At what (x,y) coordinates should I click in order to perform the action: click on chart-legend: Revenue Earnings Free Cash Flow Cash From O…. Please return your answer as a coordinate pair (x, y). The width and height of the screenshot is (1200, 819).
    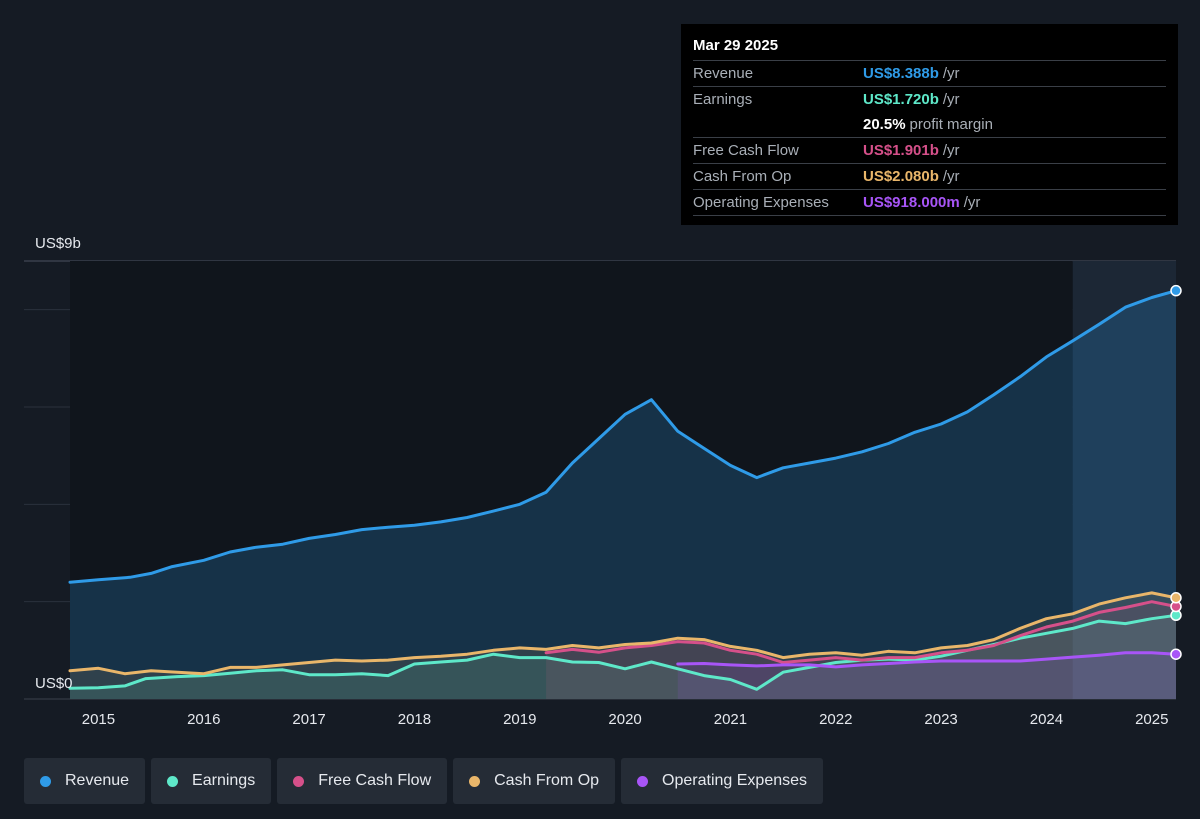
    Looking at the image, I should click on (424, 781).